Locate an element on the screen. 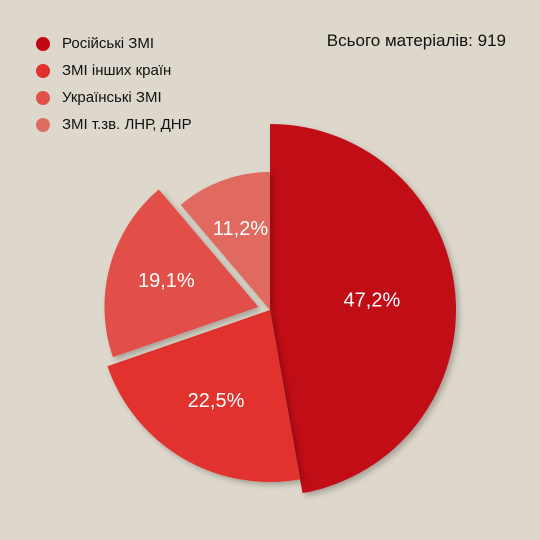  legend-item-lnr-dnr-media: ЗМІ т.зв. ЛНР, ДНР is located at coordinates (114, 124).